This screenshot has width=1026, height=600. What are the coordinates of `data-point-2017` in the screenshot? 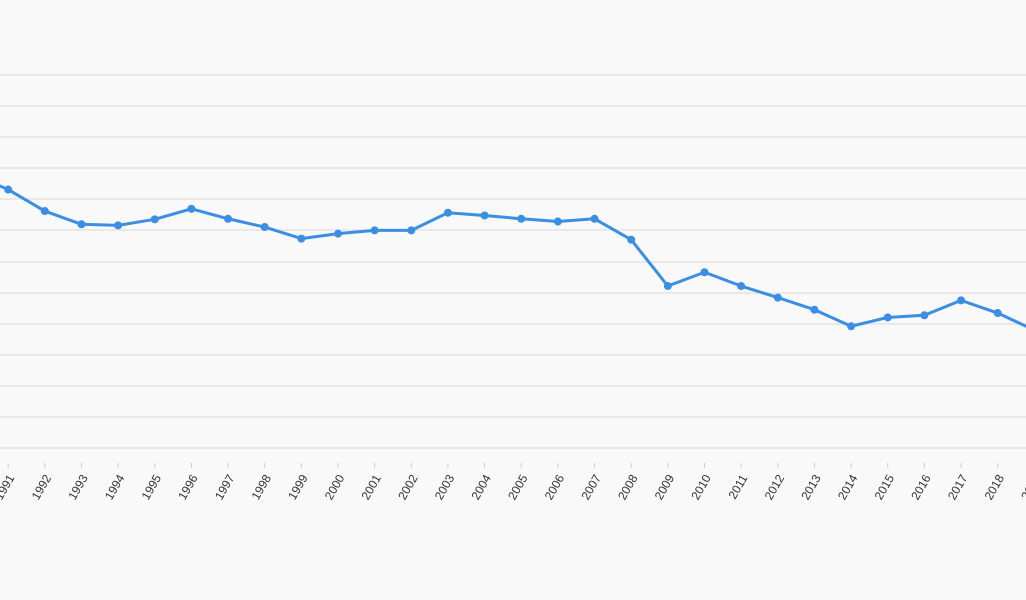 It's located at (961, 300).